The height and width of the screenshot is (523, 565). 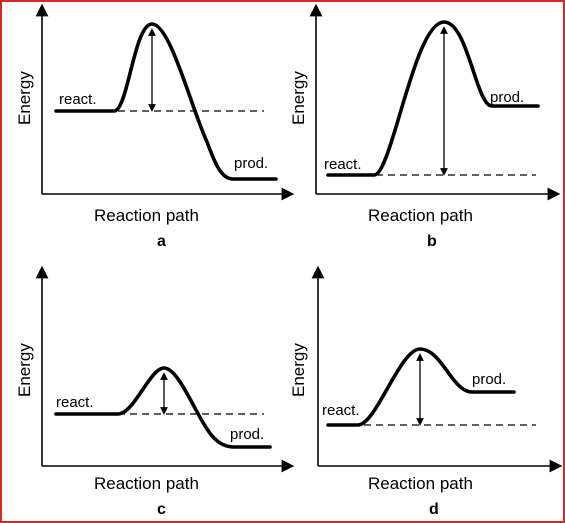 What do you see at coordinates (432, 241) in the screenshot?
I see `panel-letter: b` at bounding box center [432, 241].